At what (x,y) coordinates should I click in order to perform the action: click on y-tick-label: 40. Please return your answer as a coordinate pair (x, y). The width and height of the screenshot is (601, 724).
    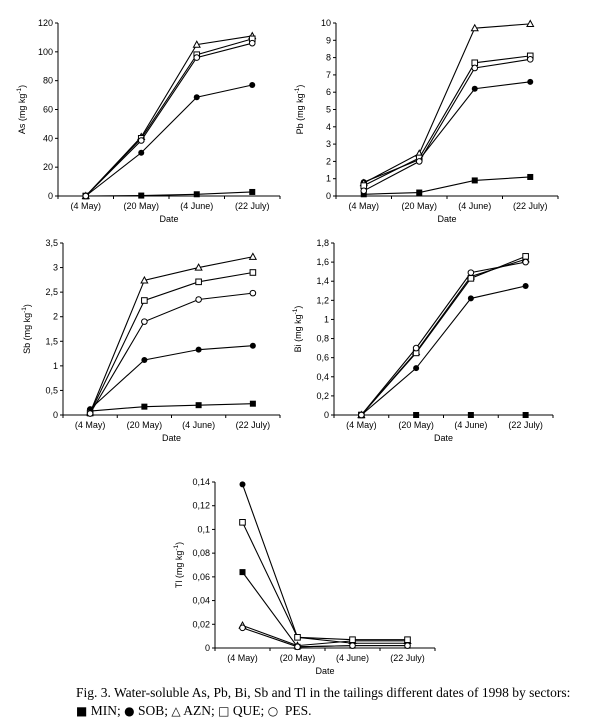
    Looking at the image, I should click on (48, 138).